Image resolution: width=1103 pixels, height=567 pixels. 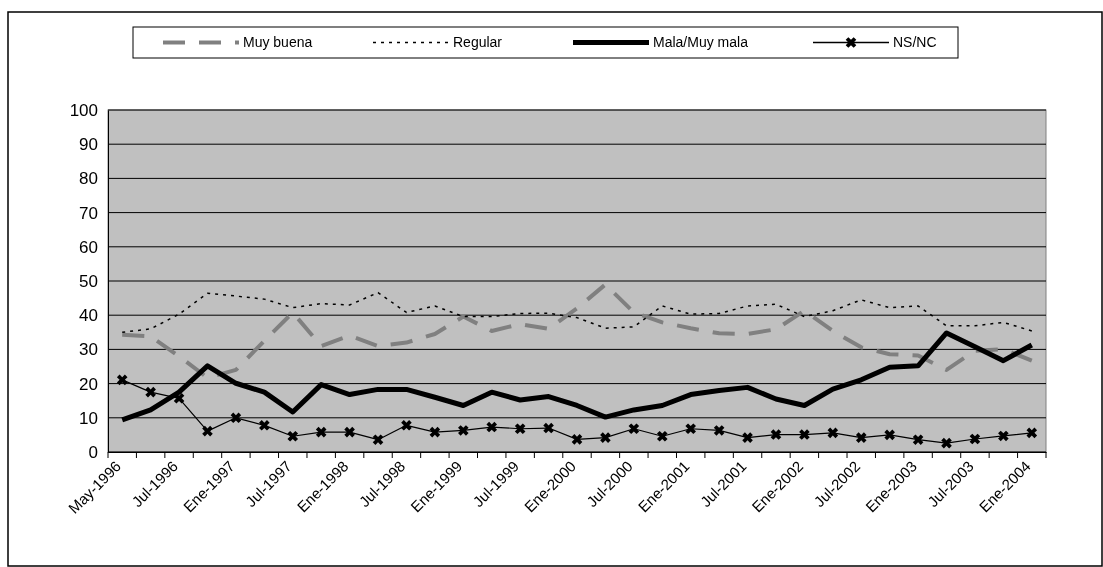 I want to click on y-tick-label: 100, so click(x=83, y=110).